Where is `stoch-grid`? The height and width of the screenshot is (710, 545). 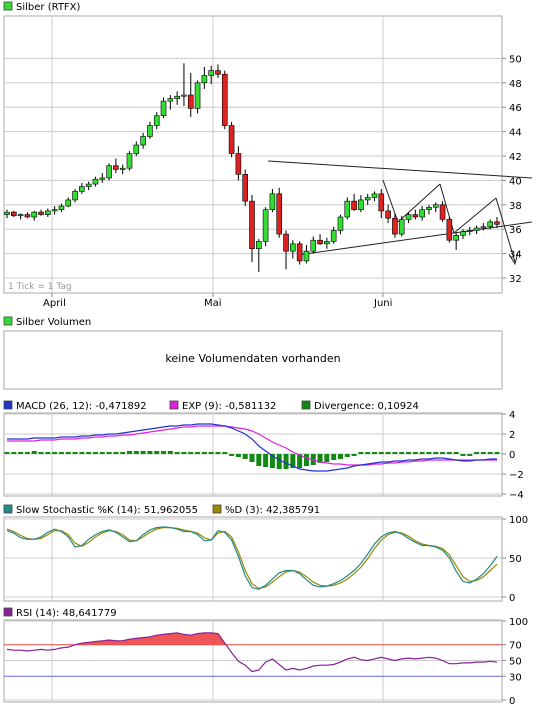 stoch-grid is located at coordinates (253, 559).